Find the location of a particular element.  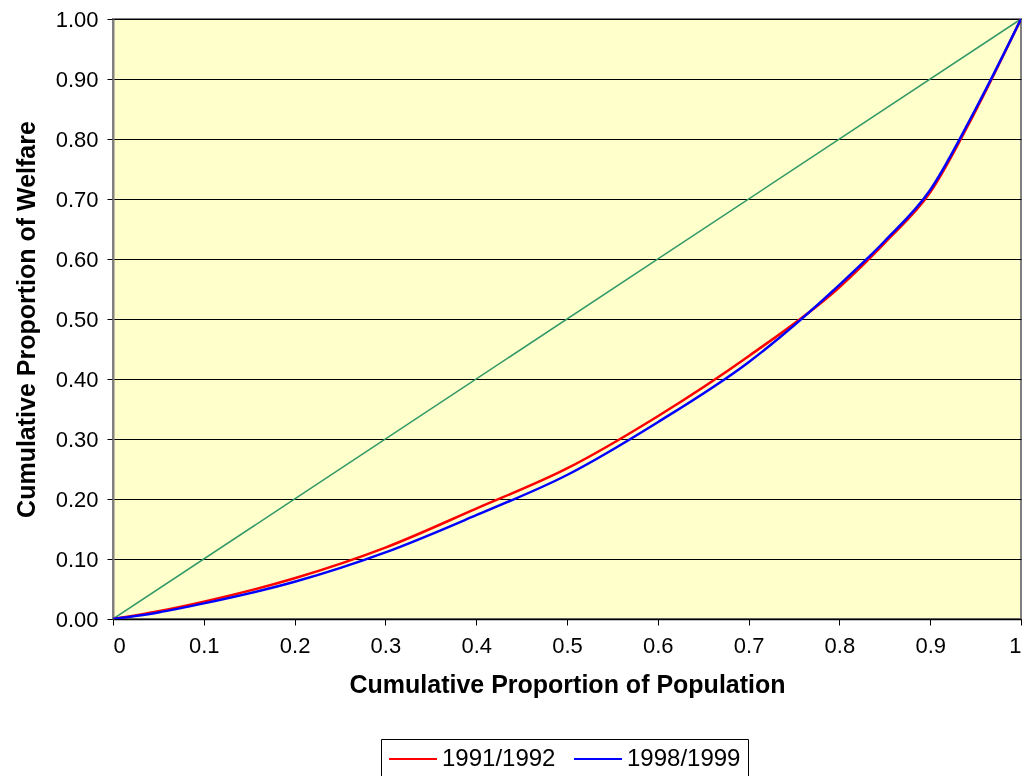

x-tick-label: 0.7 is located at coordinates (749, 645).